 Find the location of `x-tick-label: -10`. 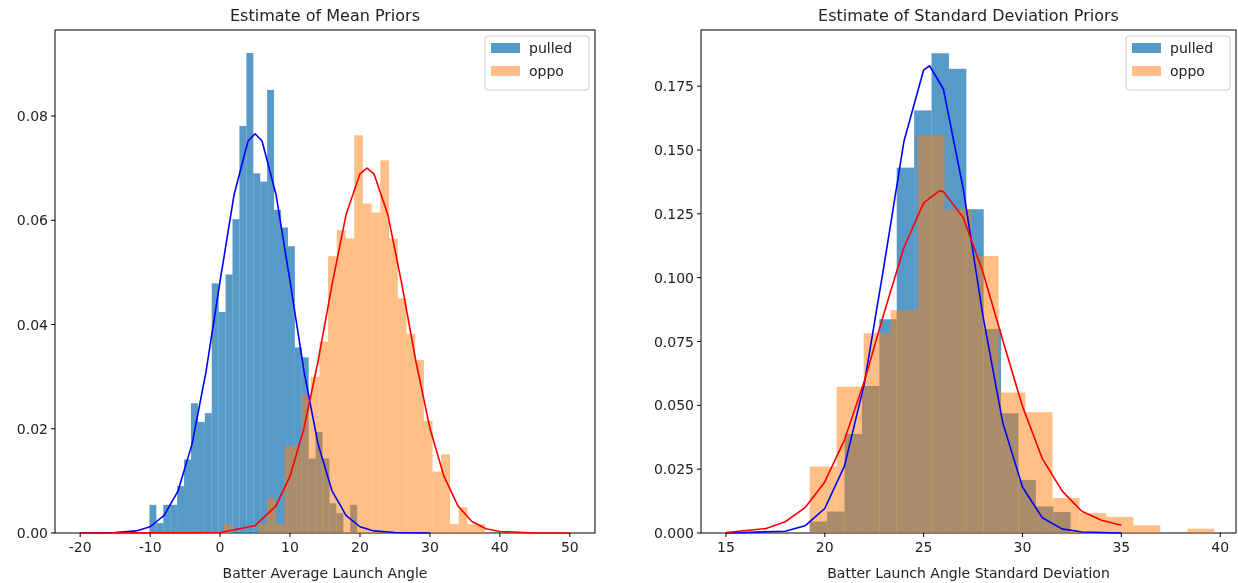

x-tick-label: -10 is located at coordinates (150, 547).